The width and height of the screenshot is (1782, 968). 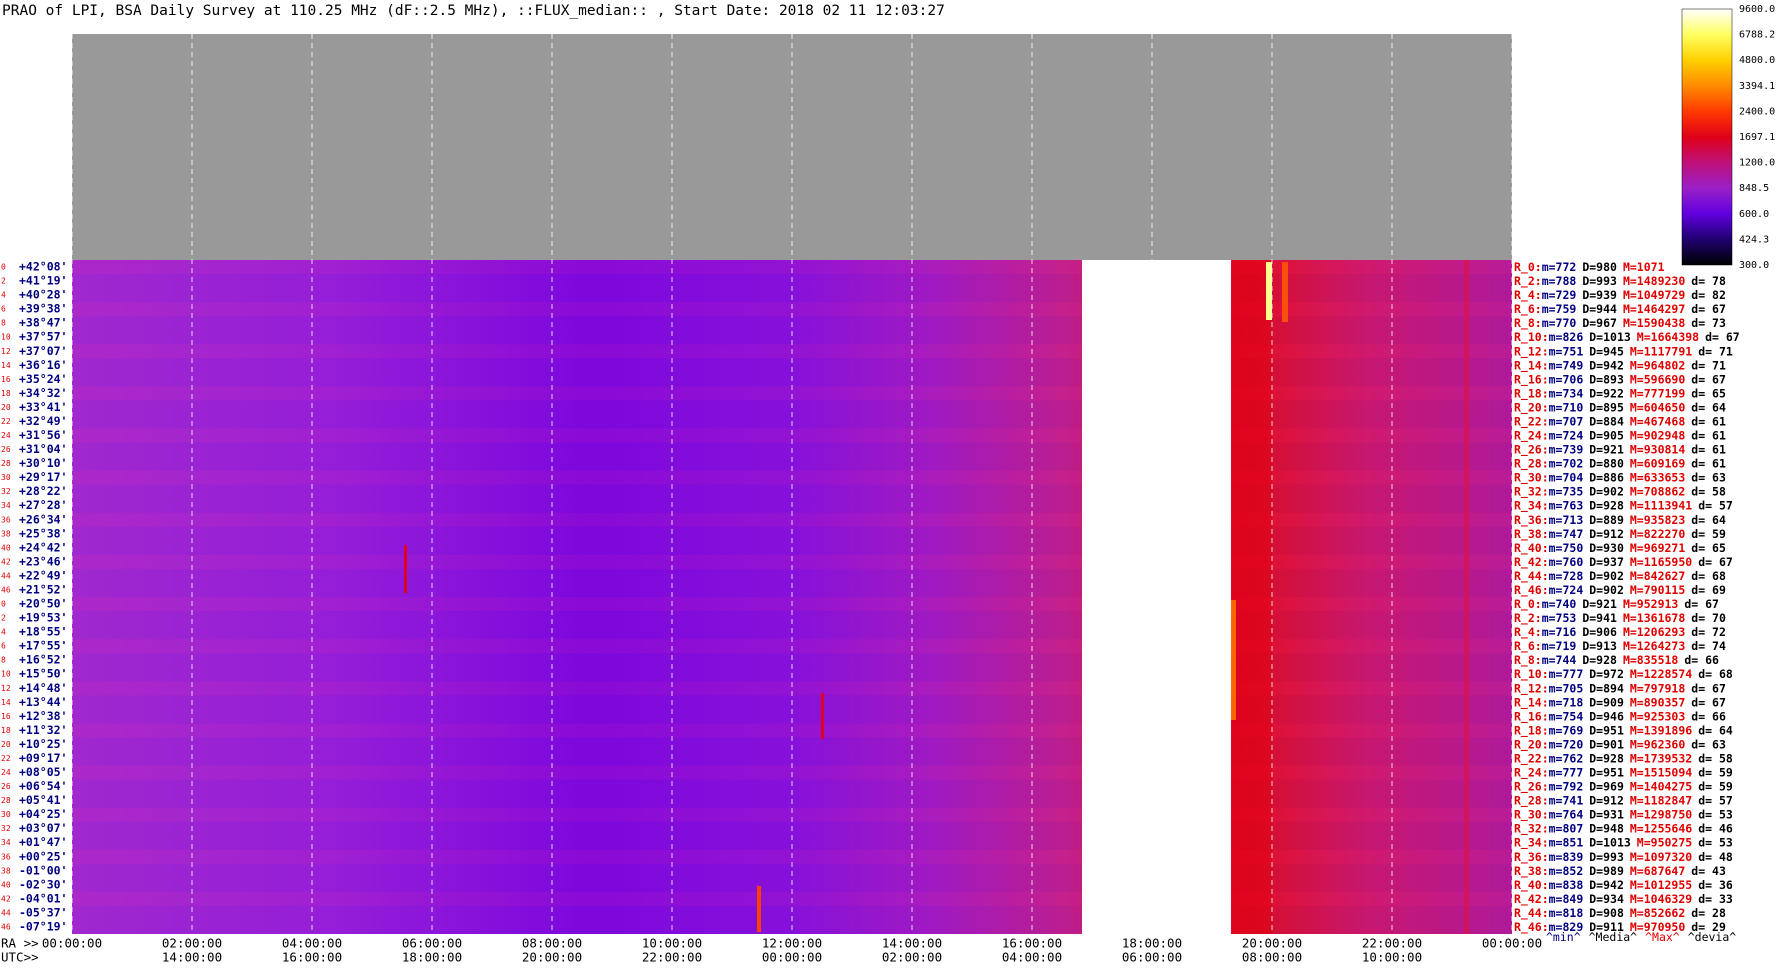 I want to click on row-index: 22, so click(x=6, y=758).